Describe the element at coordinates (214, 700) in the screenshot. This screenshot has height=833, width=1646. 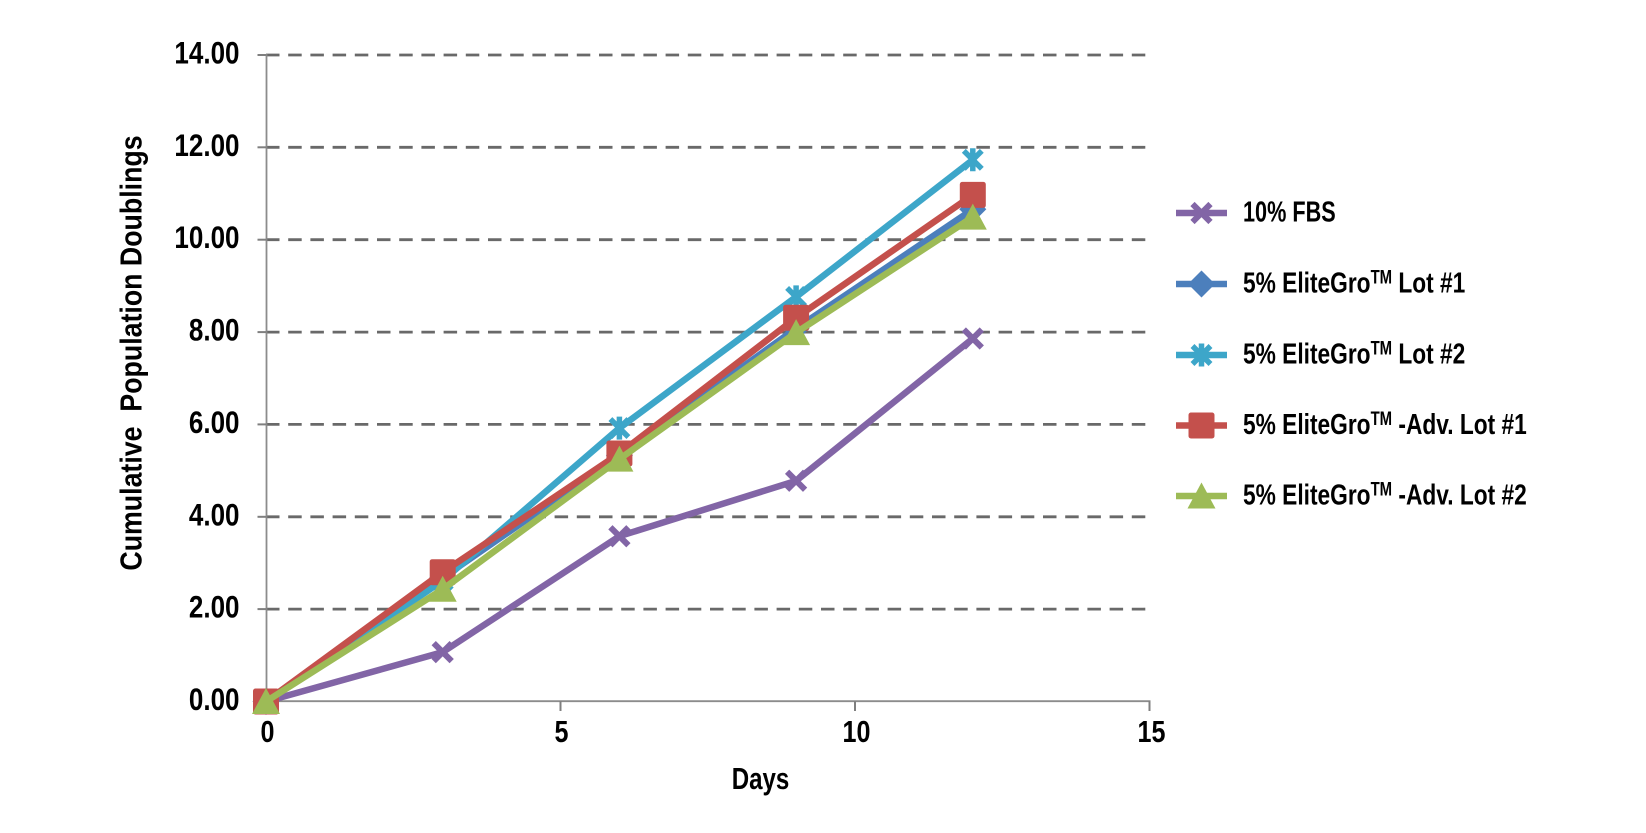
I see `svg-text: 0.00` at that location.